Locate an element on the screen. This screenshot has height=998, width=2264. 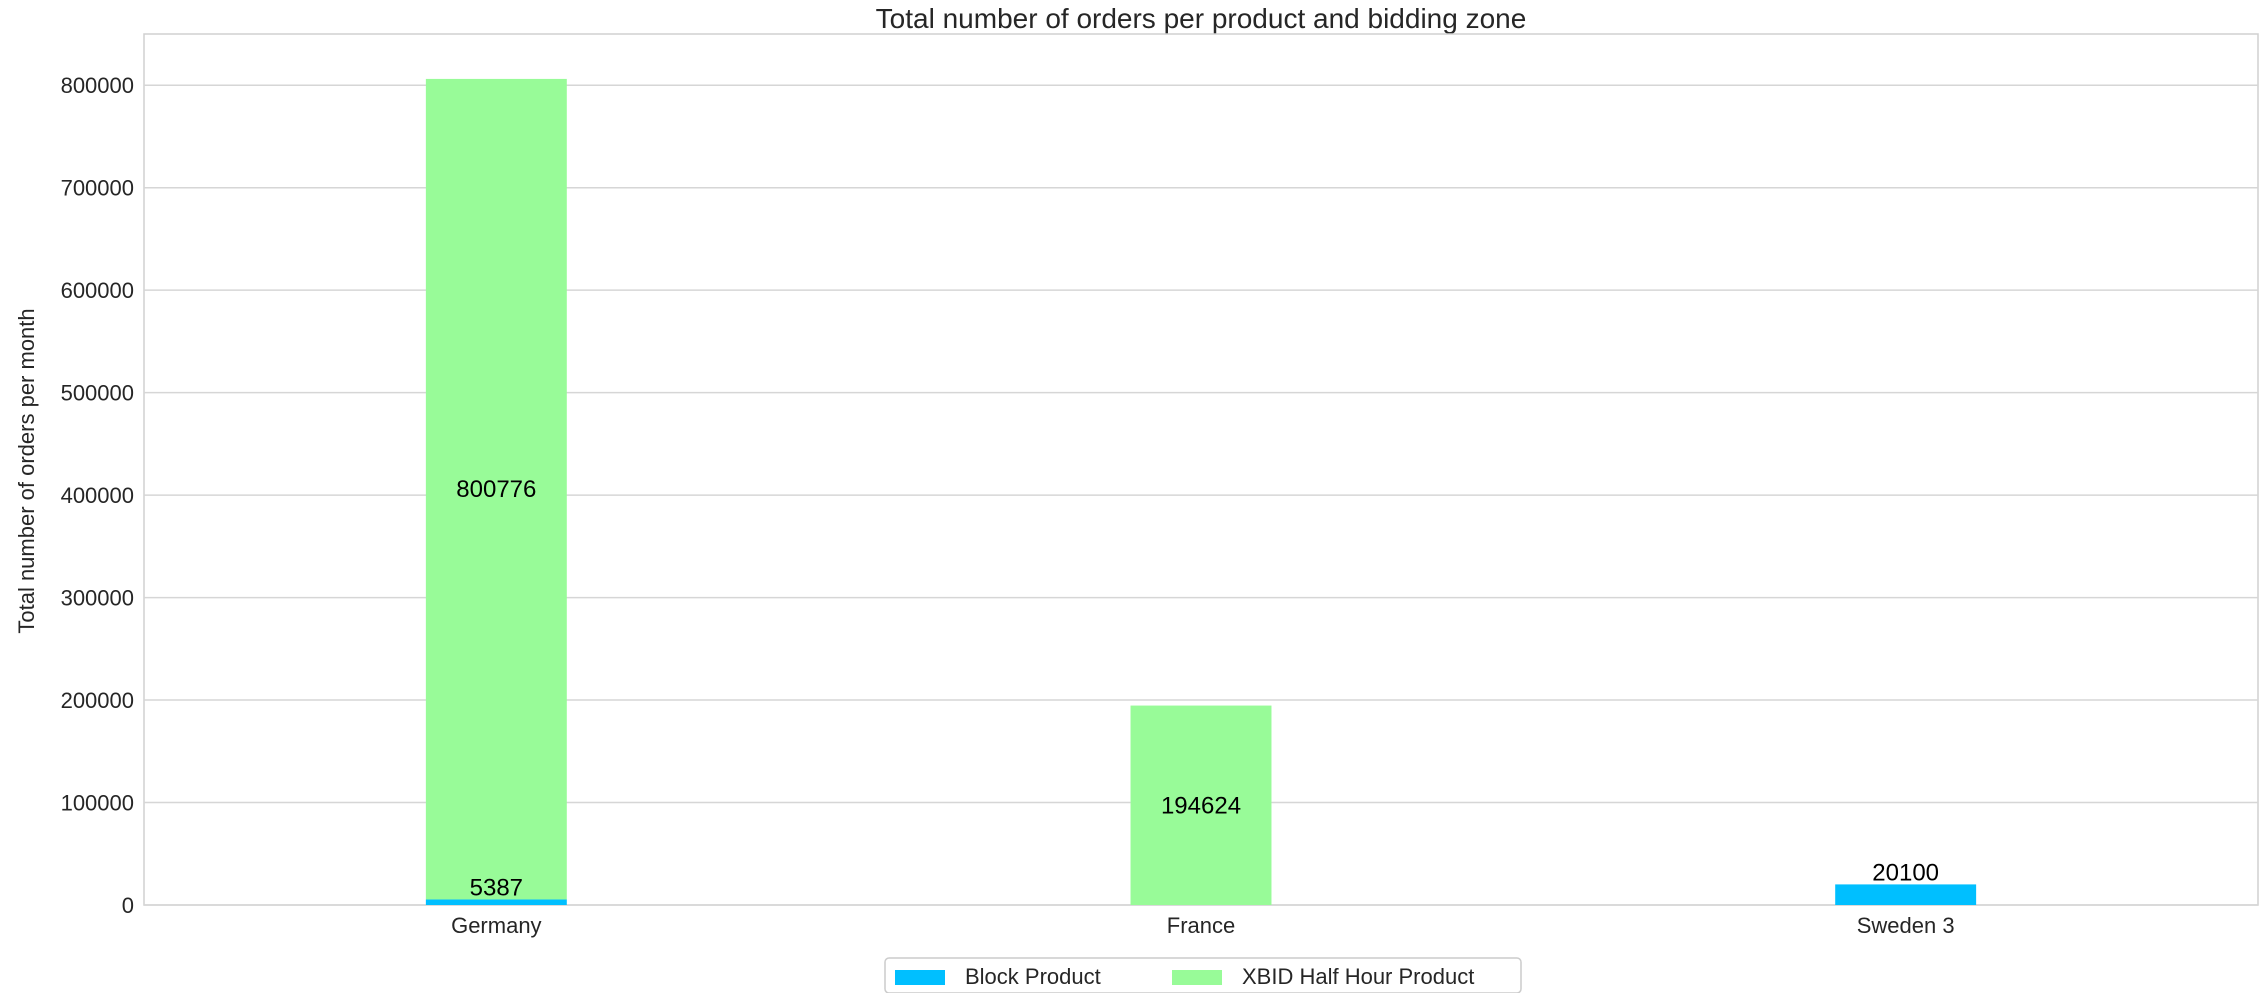
bar-sweden-3-block-product is located at coordinates (1906, 894).